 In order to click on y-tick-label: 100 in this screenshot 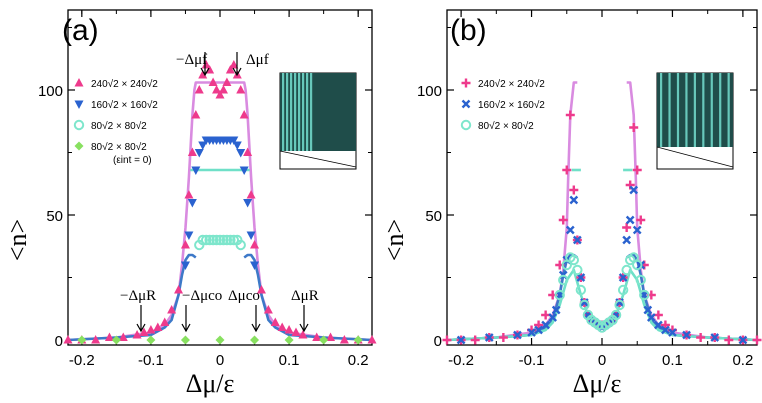, I will do `click(50, 91)`.